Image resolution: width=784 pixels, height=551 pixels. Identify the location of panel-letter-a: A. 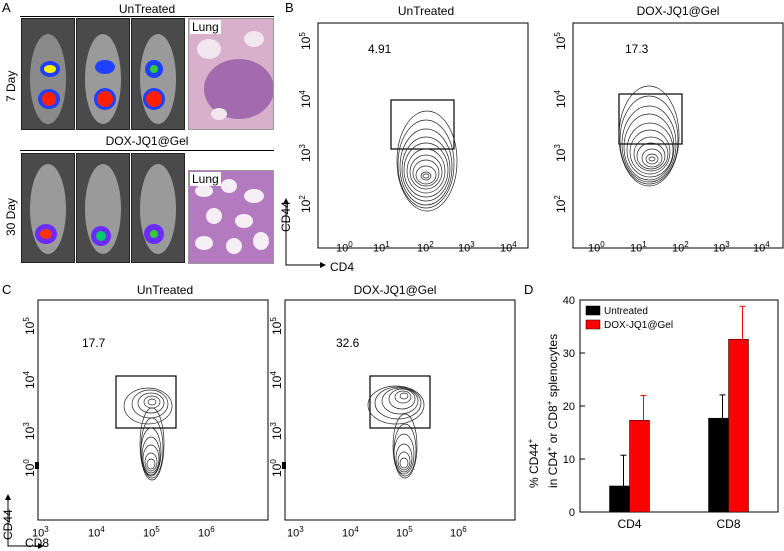
(6, 7).